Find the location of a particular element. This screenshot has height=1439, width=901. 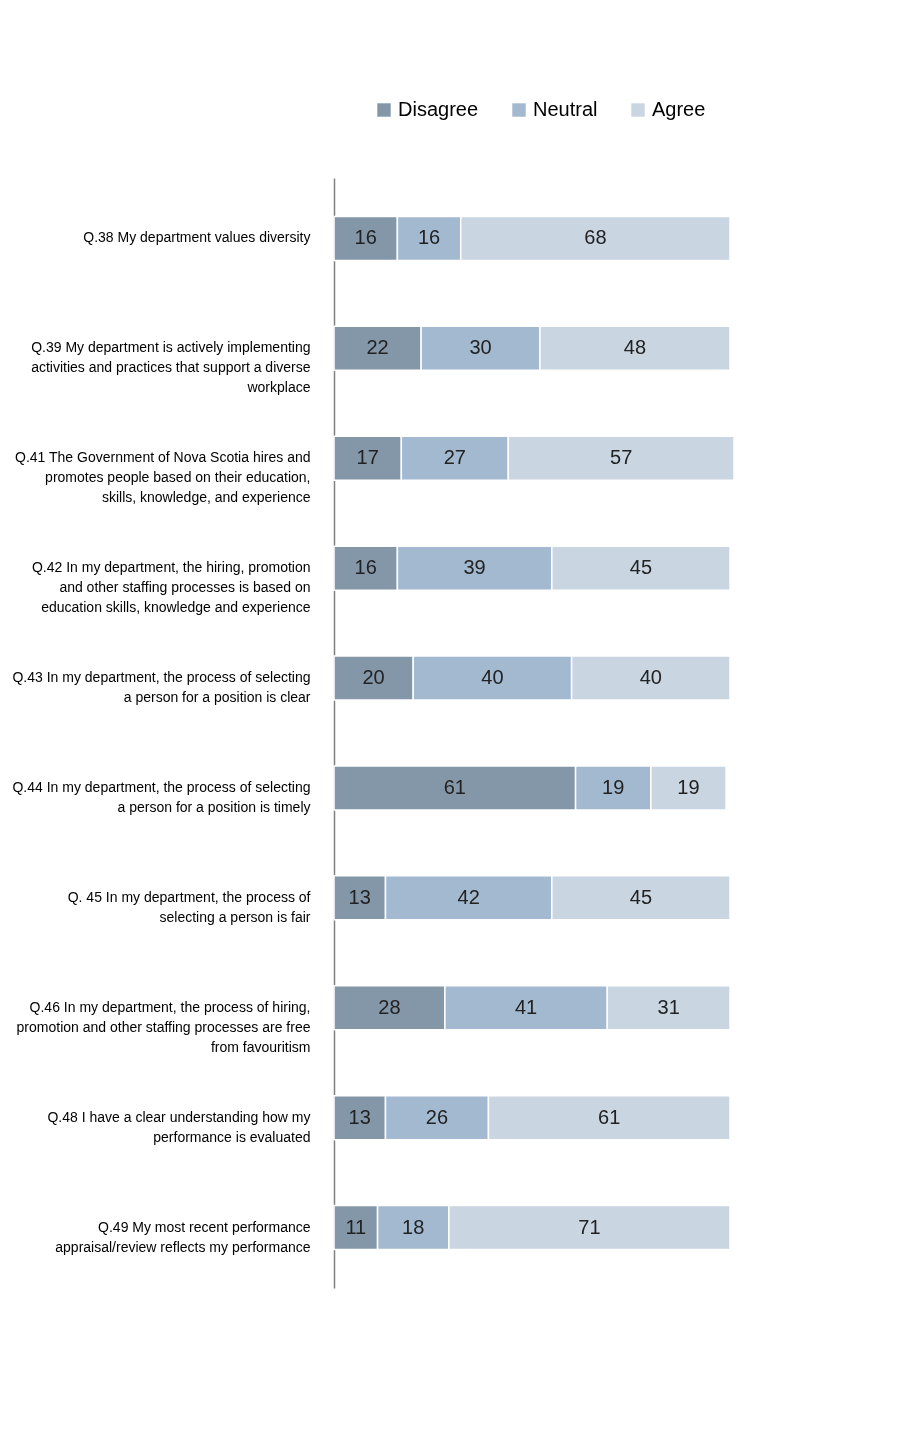

data-label: 27 is located at coordinates (454, 457).